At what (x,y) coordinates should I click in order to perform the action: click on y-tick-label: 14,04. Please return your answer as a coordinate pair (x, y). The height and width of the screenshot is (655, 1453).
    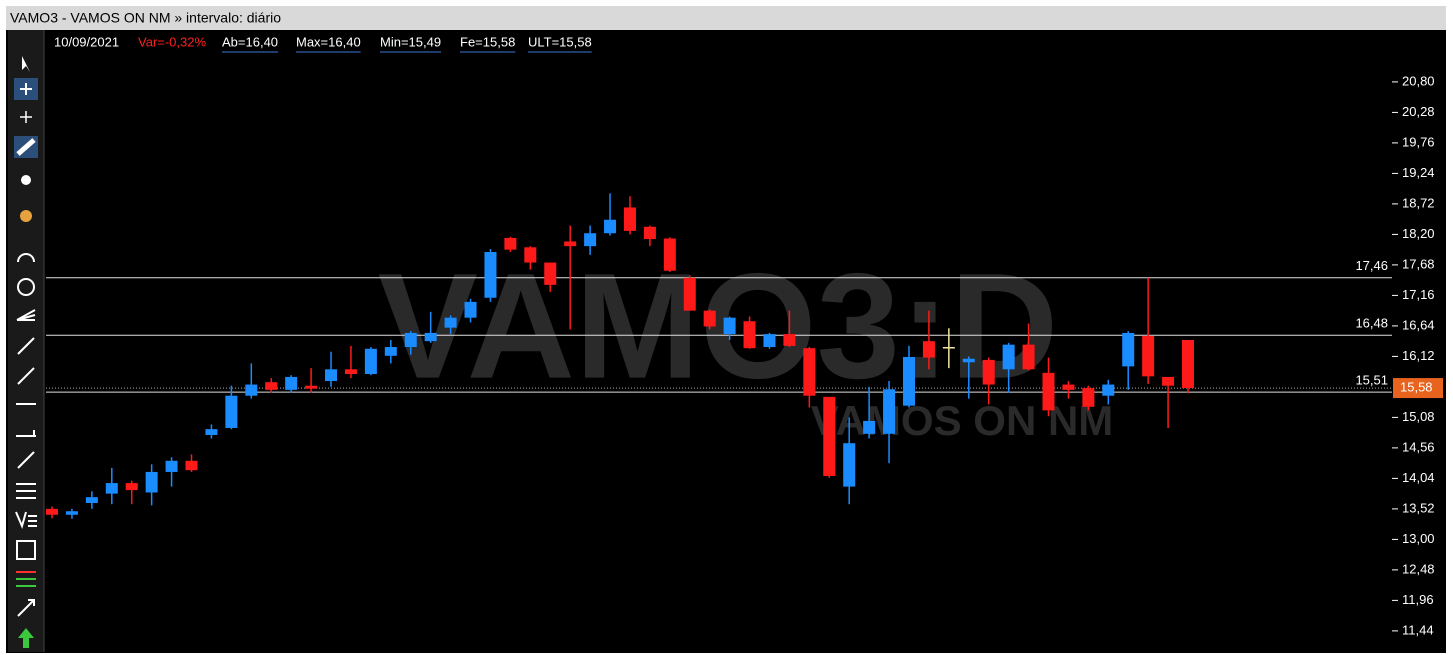
    Looking at the image, I should click on (1418, 477).